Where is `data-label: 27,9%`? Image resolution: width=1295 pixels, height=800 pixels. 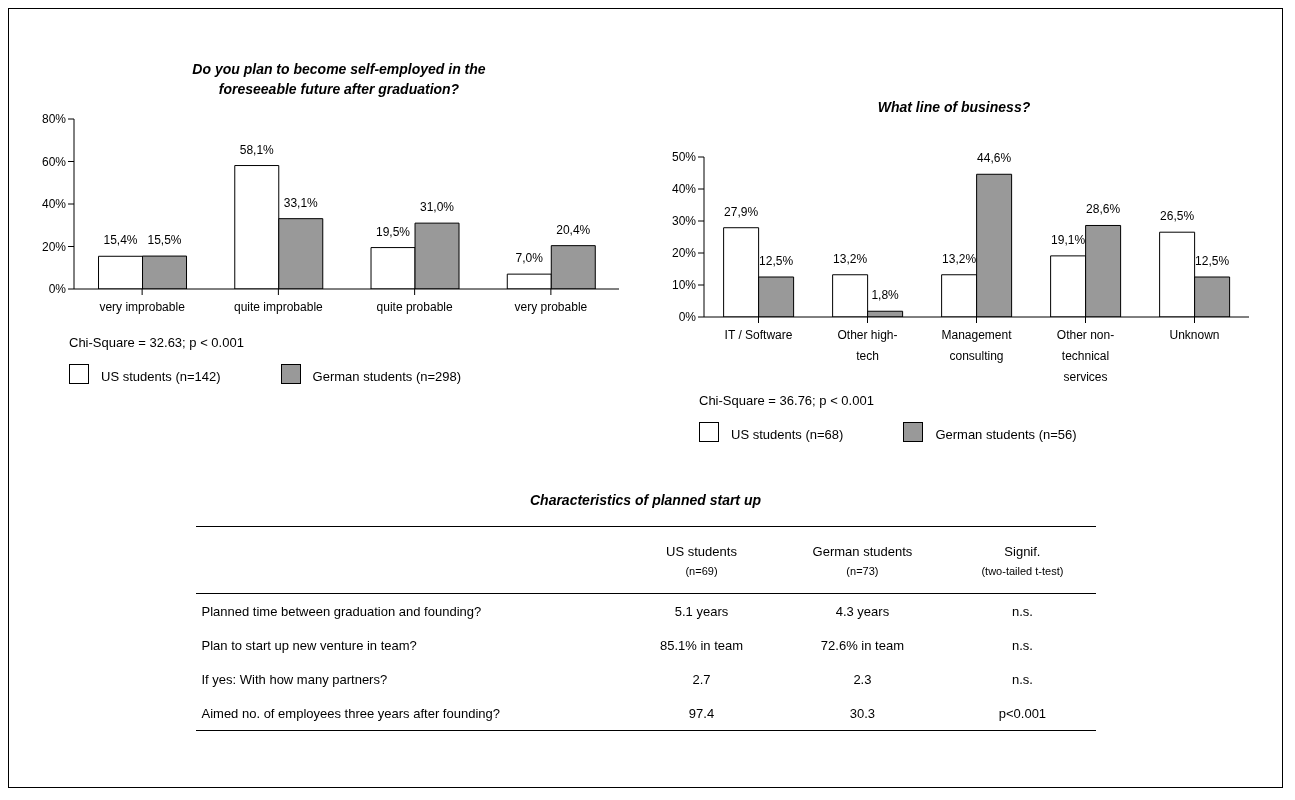 data-label: 27,9% is located at coordinates (741, 211).